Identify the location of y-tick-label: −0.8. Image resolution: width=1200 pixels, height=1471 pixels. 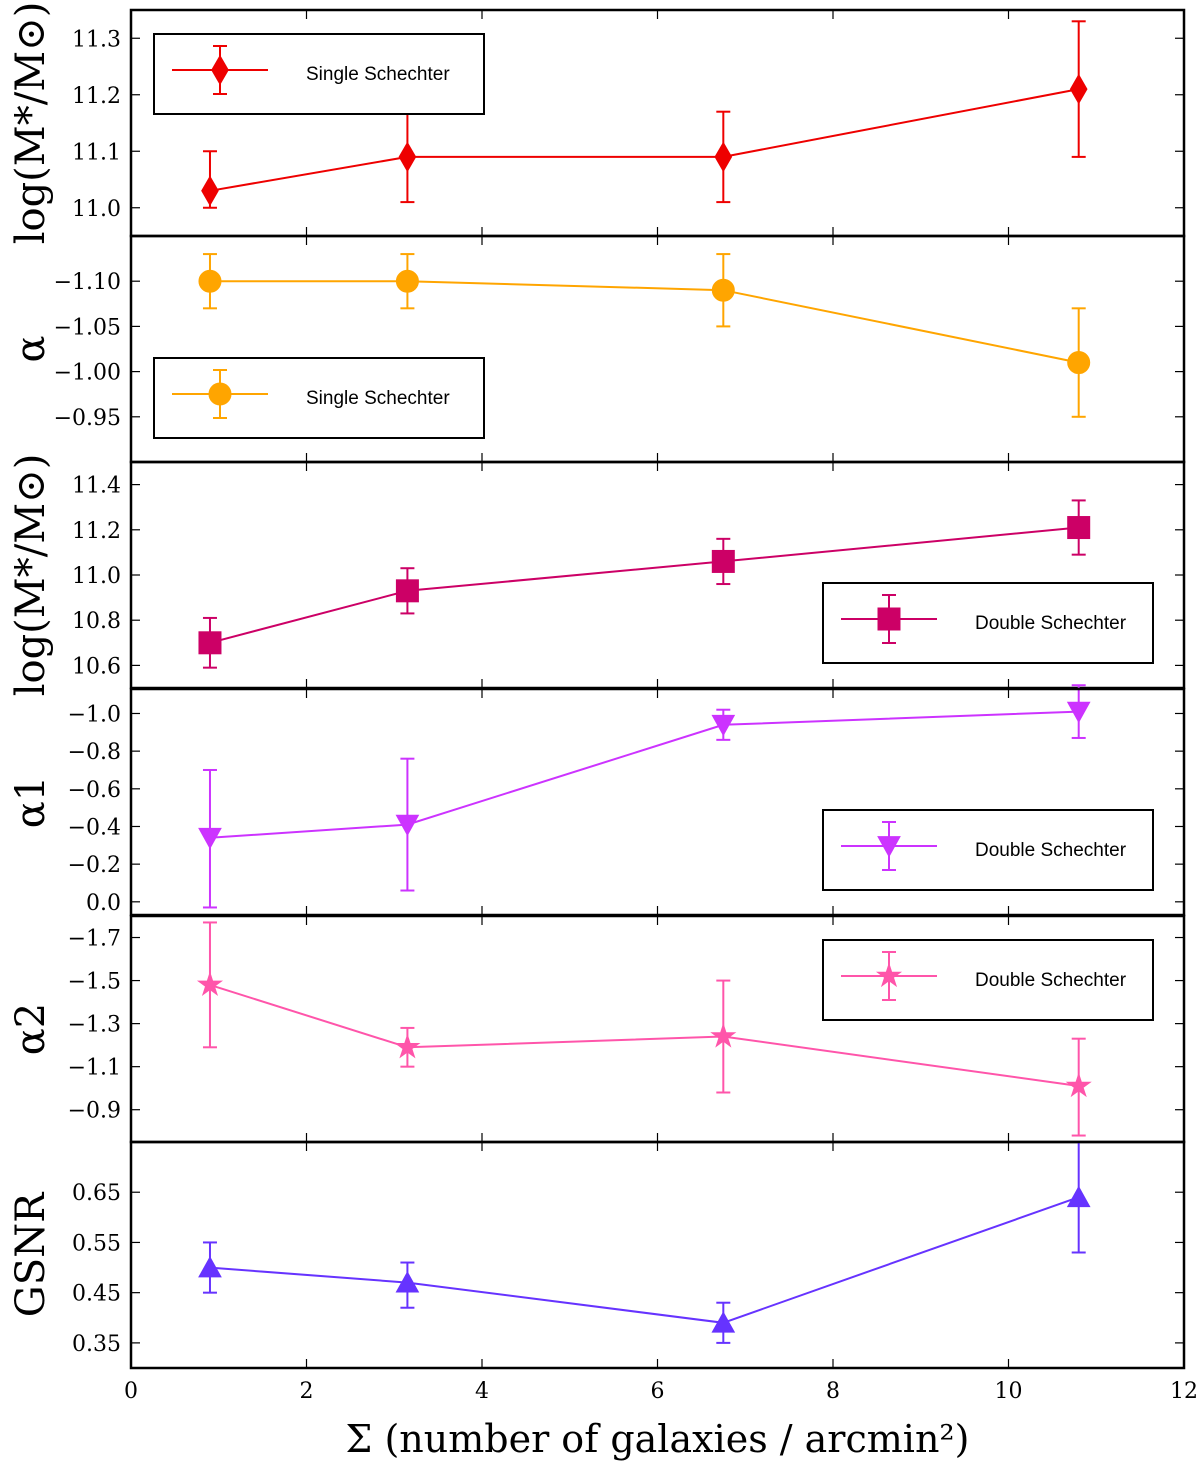
(94, 752).